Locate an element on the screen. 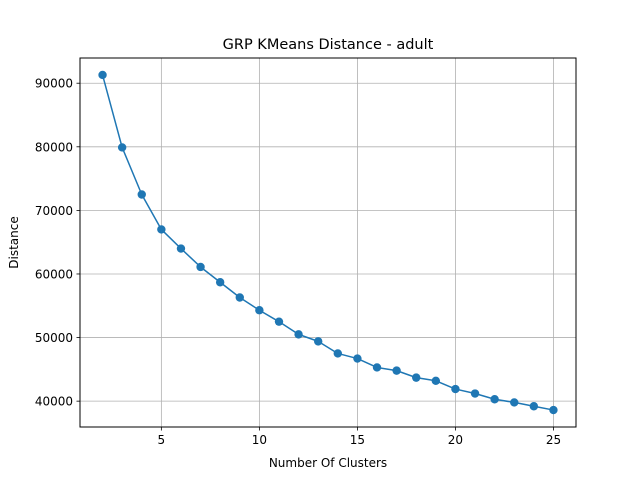  x-tick-label: 5 is located at coordinates (162, 440).